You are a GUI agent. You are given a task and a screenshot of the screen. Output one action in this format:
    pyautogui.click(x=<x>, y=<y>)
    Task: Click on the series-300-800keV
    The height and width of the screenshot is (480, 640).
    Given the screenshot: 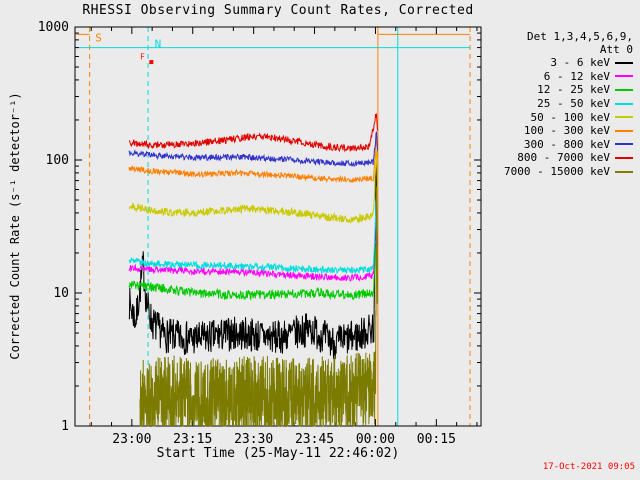 What is the action you would take?
    pyautogui.click(x=253, y=149)
    